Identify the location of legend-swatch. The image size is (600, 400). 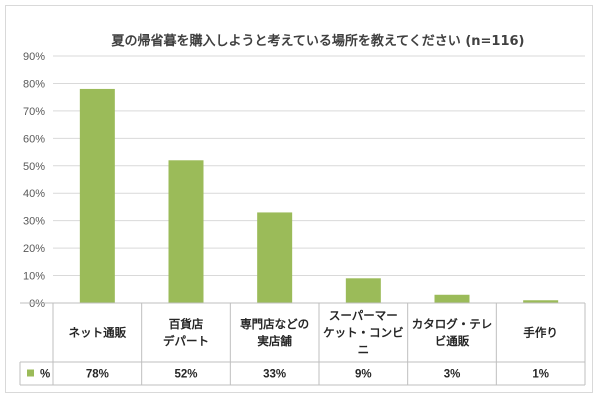
(30, 373).